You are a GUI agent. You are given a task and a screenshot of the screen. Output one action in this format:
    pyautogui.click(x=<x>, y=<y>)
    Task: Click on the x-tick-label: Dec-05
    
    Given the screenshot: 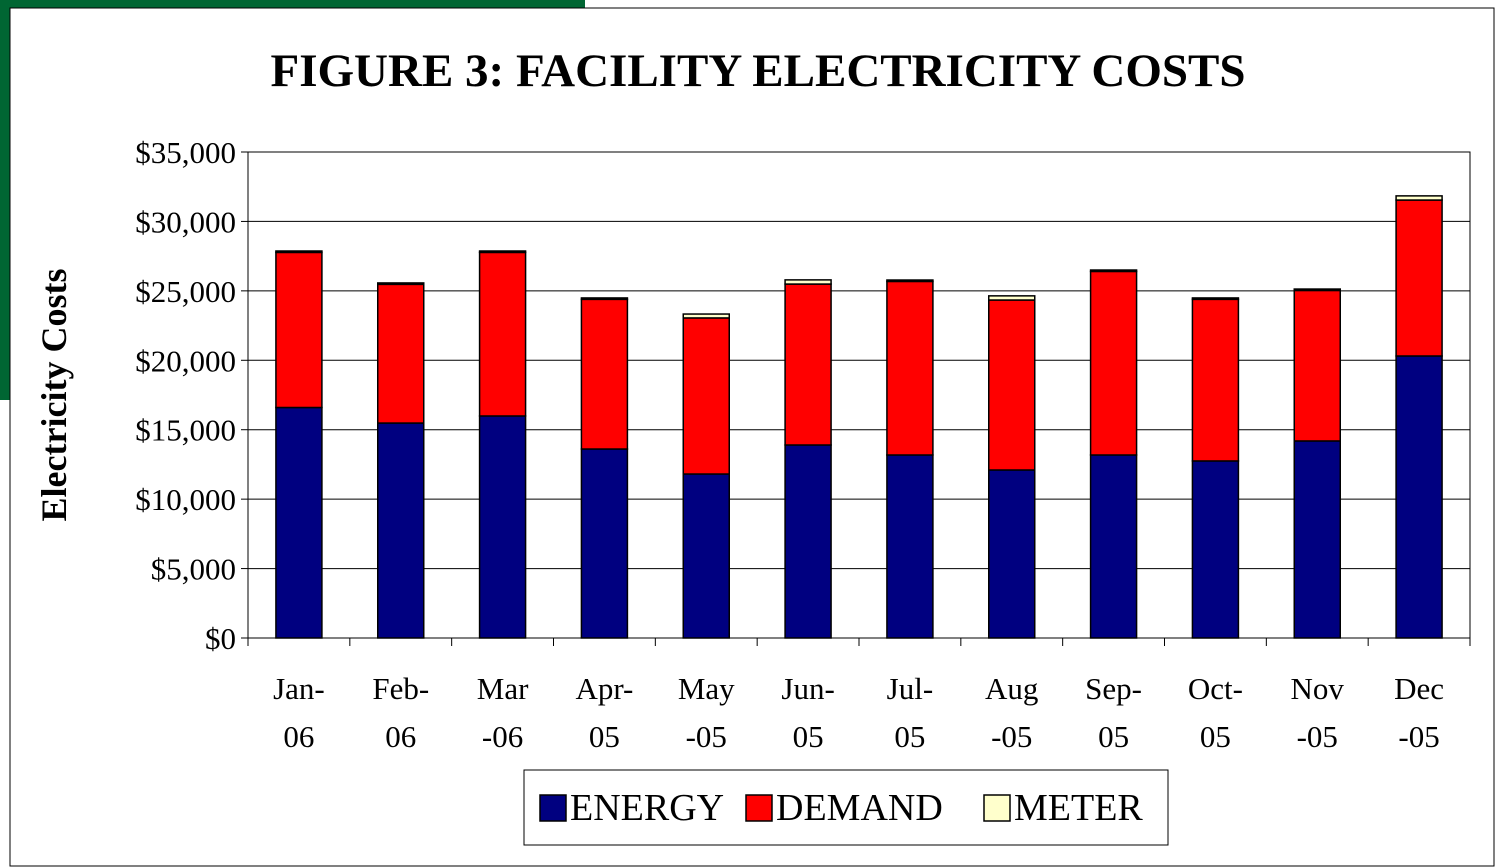 What is the action you would take?
    pyautogui.click(x=1419, y=712)
    